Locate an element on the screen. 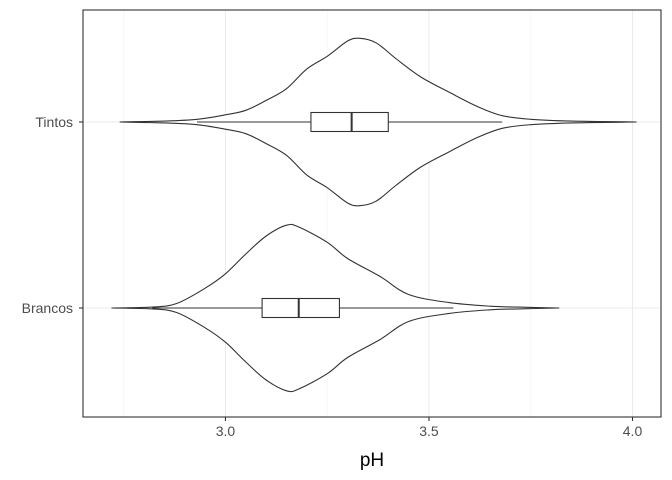  y-tick-label-brancos: Brancos is located at coordinates (47, 308).